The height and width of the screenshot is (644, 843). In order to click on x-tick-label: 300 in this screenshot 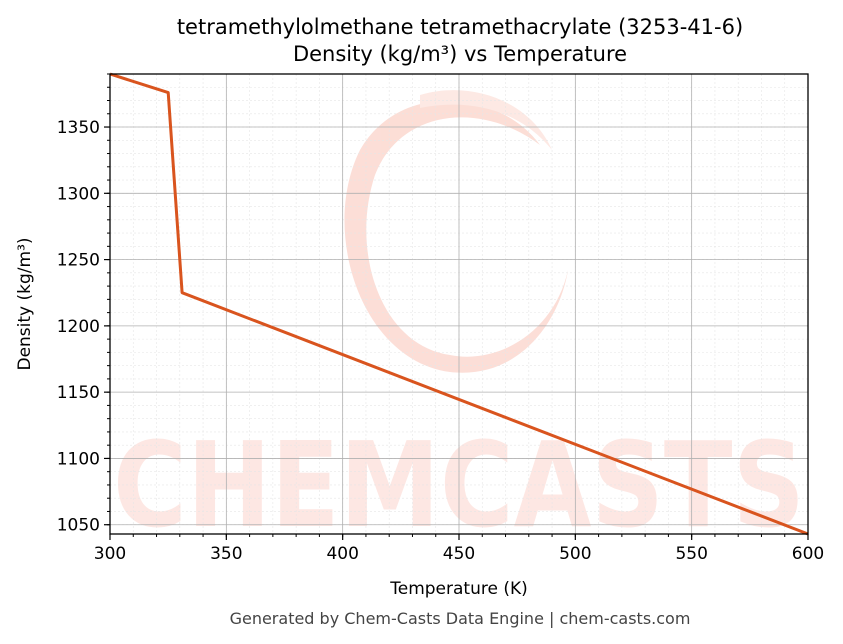, I will do `click(110, 554)`.